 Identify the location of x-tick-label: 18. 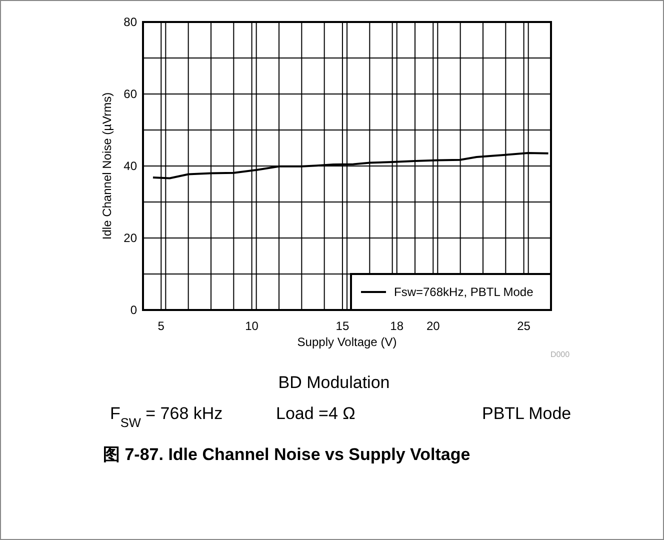
(397, 326).